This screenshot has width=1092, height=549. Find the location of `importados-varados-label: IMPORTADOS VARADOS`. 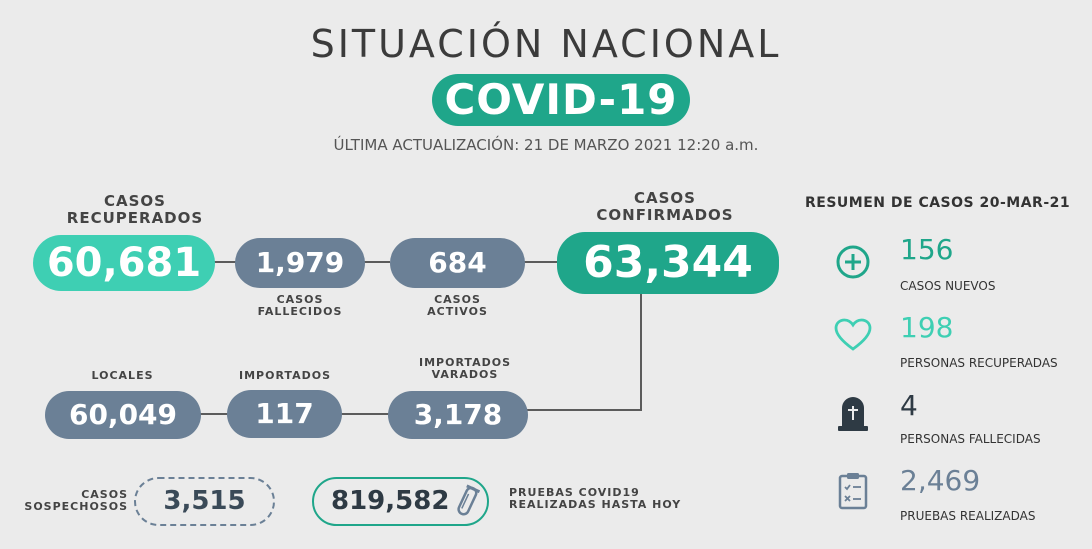

importados-varados-label: IMPORTADOS VARADOS is located at coordinates (465, 368).